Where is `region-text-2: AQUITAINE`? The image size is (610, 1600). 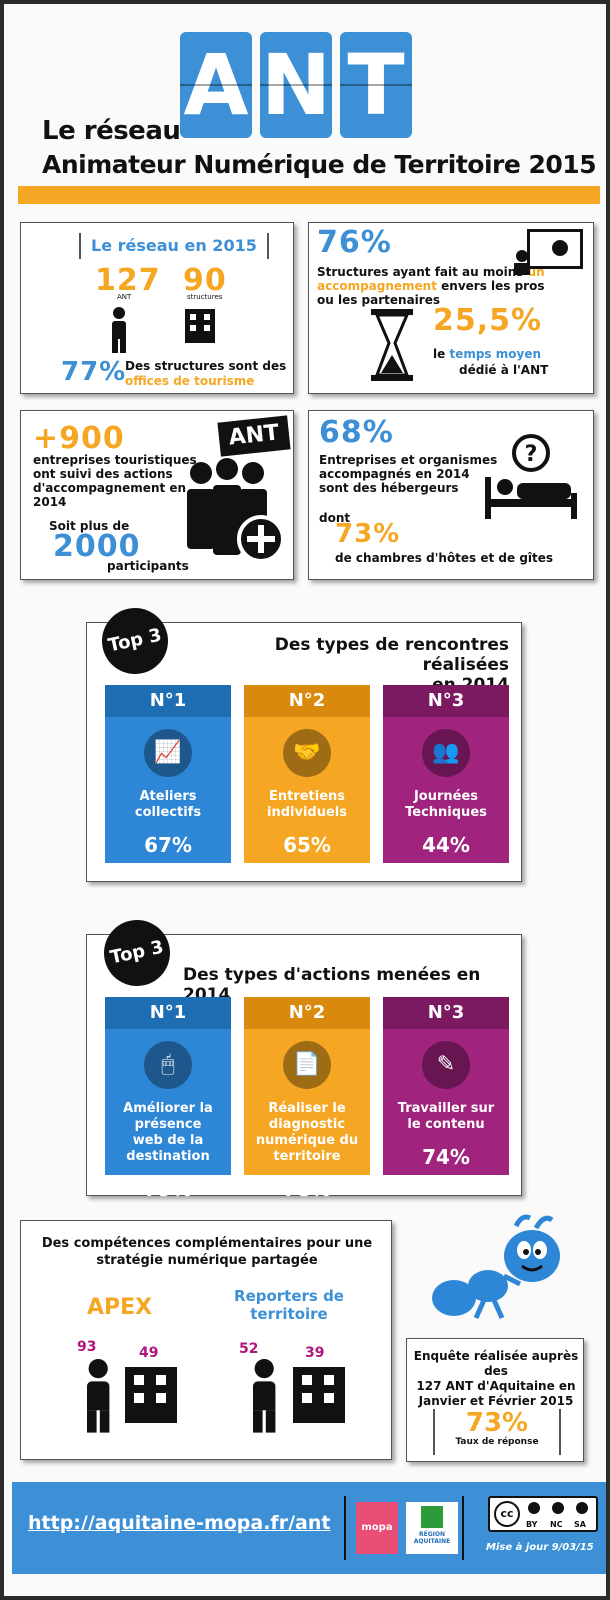
region-text-2: AQUITAINE is located at coordinates (432, 1541).